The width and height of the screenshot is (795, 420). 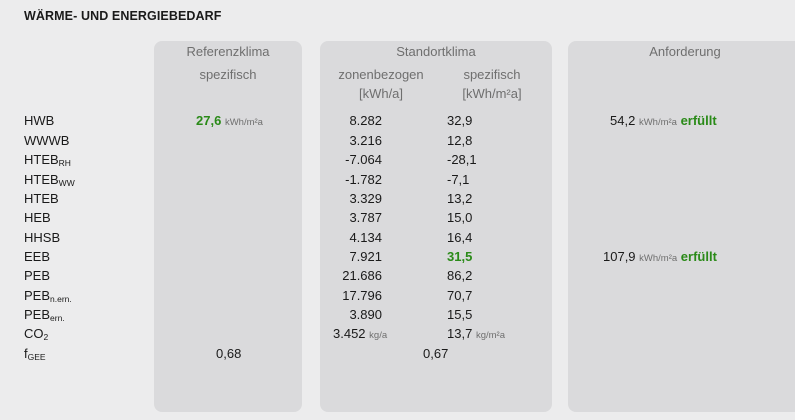 What do you see at coordinates (37, 217) in the screenshot?
I see `row-label: HEB` at bounding box center [37, 217].